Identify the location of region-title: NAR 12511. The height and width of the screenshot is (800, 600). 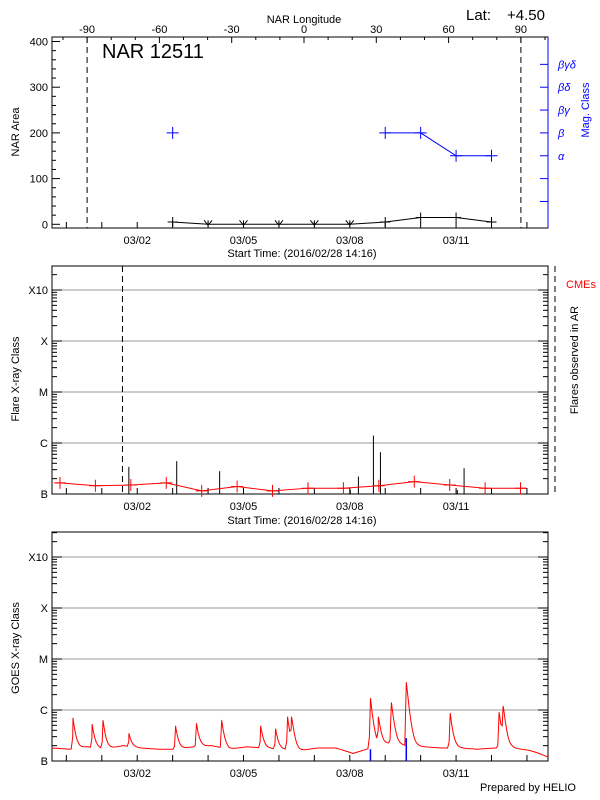
(153, 52).